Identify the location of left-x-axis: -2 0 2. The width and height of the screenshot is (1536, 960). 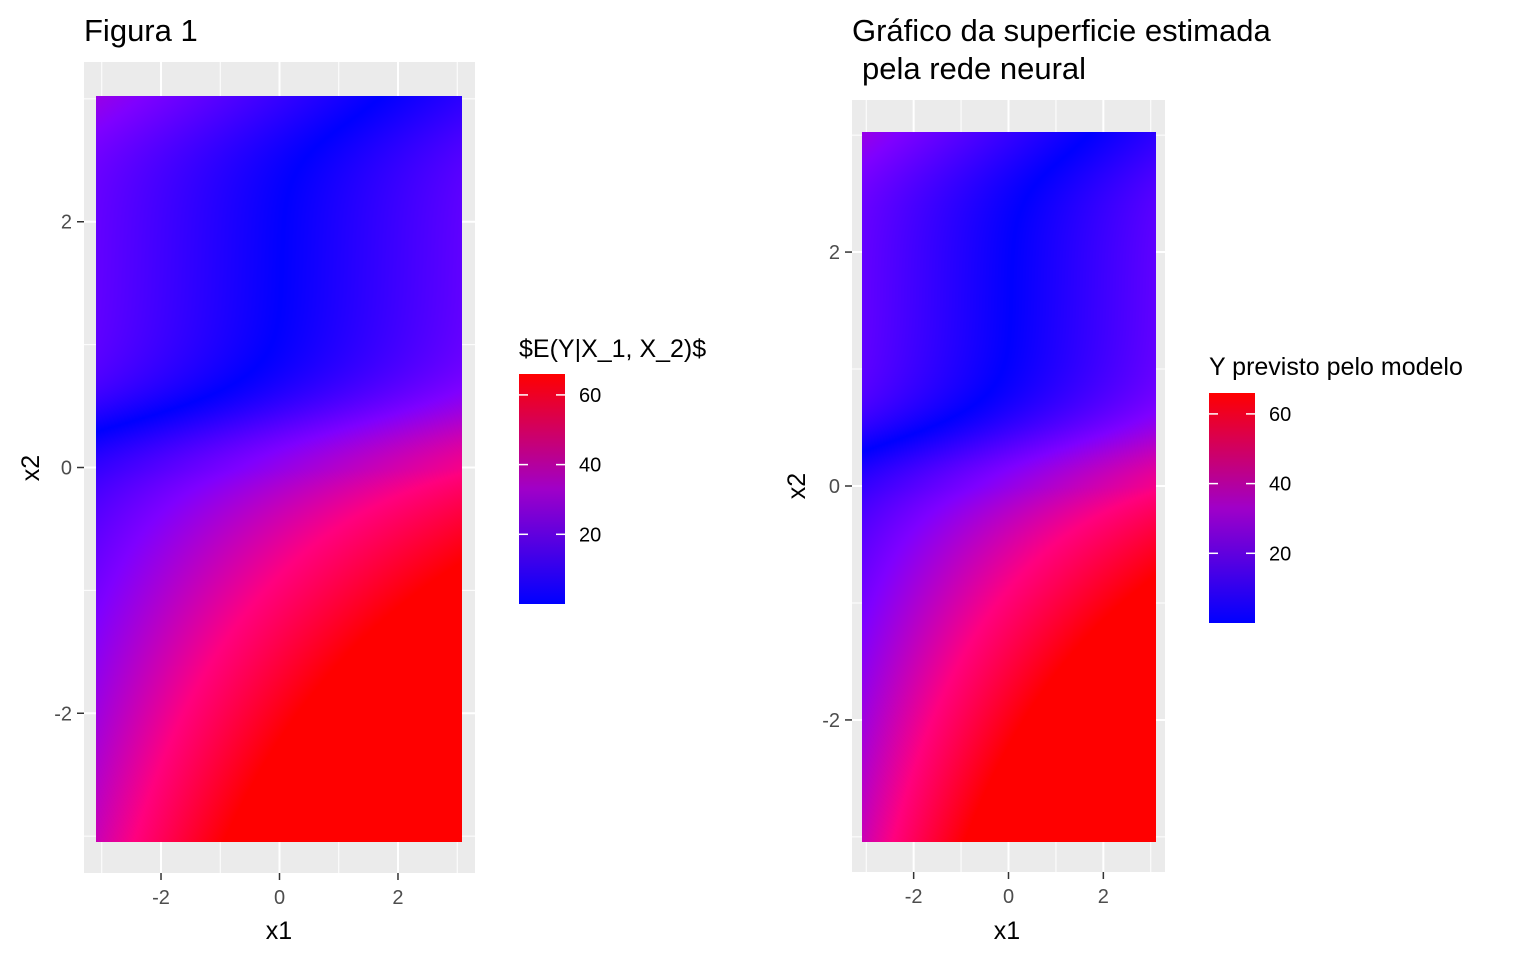
(278, 891).